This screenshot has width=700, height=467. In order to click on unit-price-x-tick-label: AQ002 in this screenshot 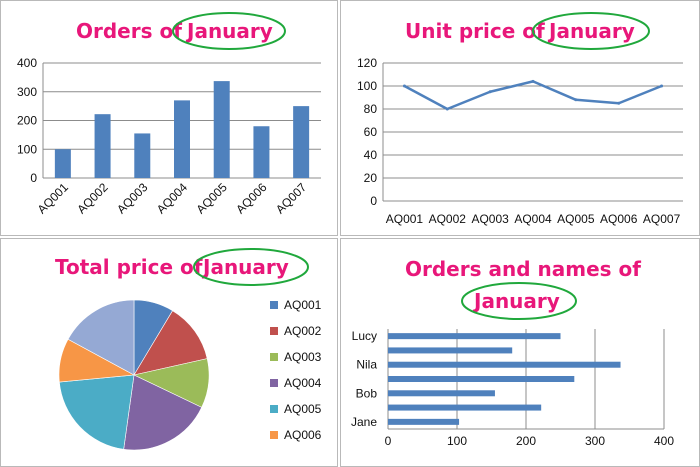, I will do `click(448, 219)`.